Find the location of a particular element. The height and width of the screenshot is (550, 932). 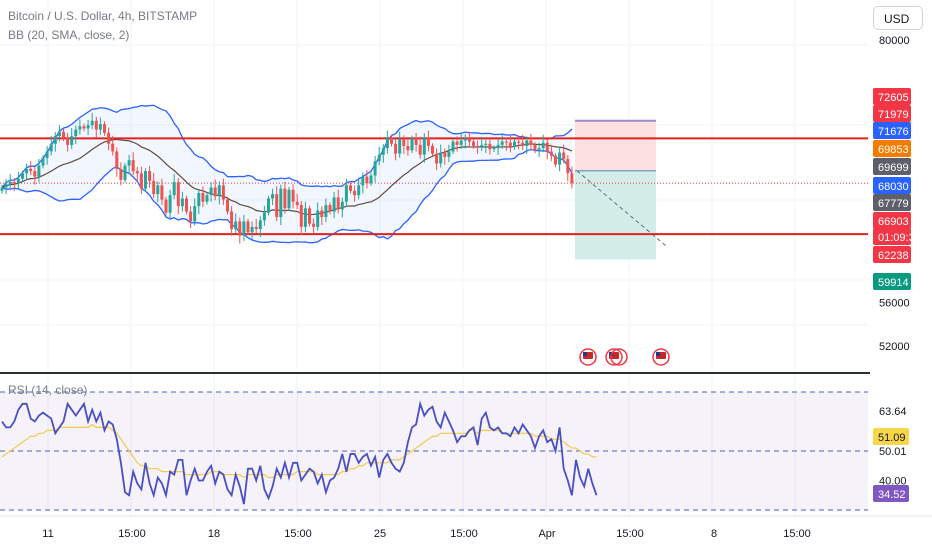

bb-lower-line is located at coordinates (287, 196).